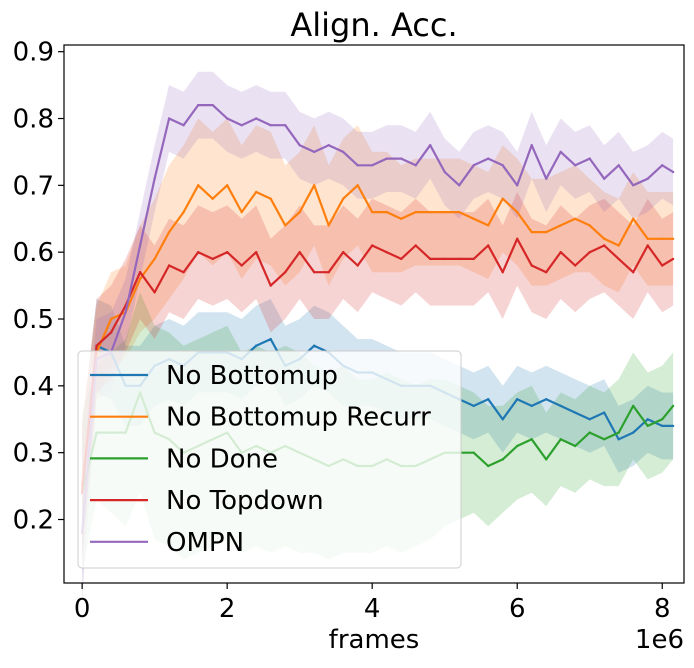 The height and width of the screenshot is (668, 694). What do you see at coordinates (33, 454) in the screenshot?
I see `y-tick-label: 0.3` at bounding box center [33, 454].